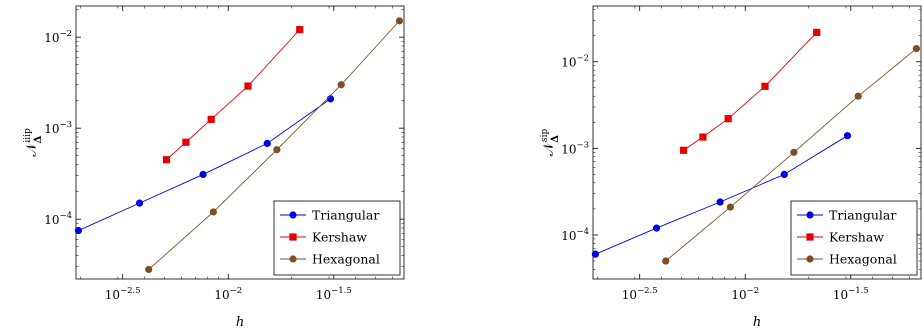  I want to click on series-line, so click(750, 91).